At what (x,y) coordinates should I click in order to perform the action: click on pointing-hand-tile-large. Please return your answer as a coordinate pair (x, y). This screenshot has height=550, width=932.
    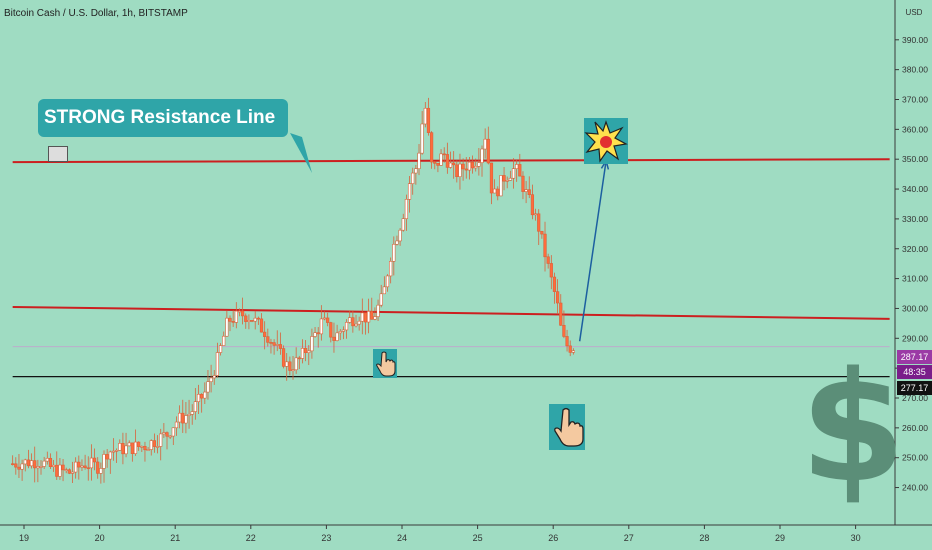
    Looking at the image, I should click on (567, 427).